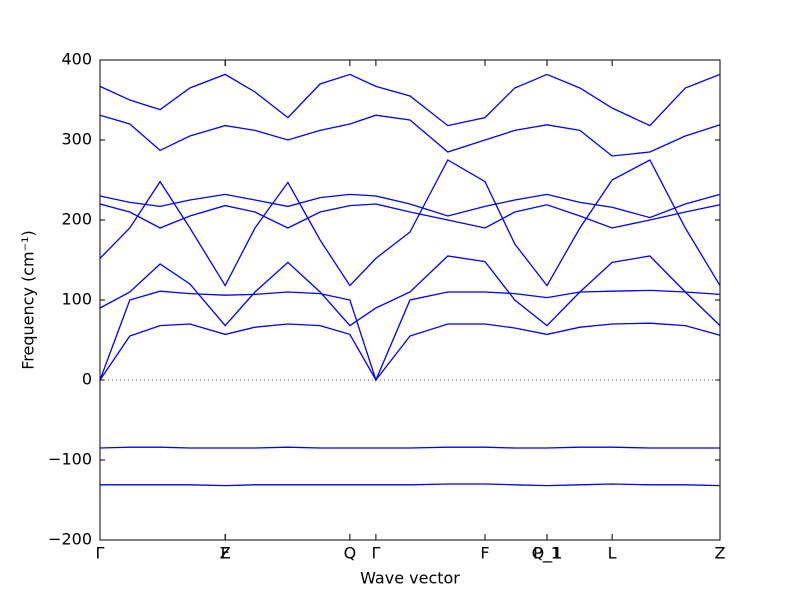 Image resolution: width=800 pixels, height=600 pixels. What do you see at coordinates (76, 59) in the screenshot?
I see `y-tick-label: 400` at bounding box center [76, 59].